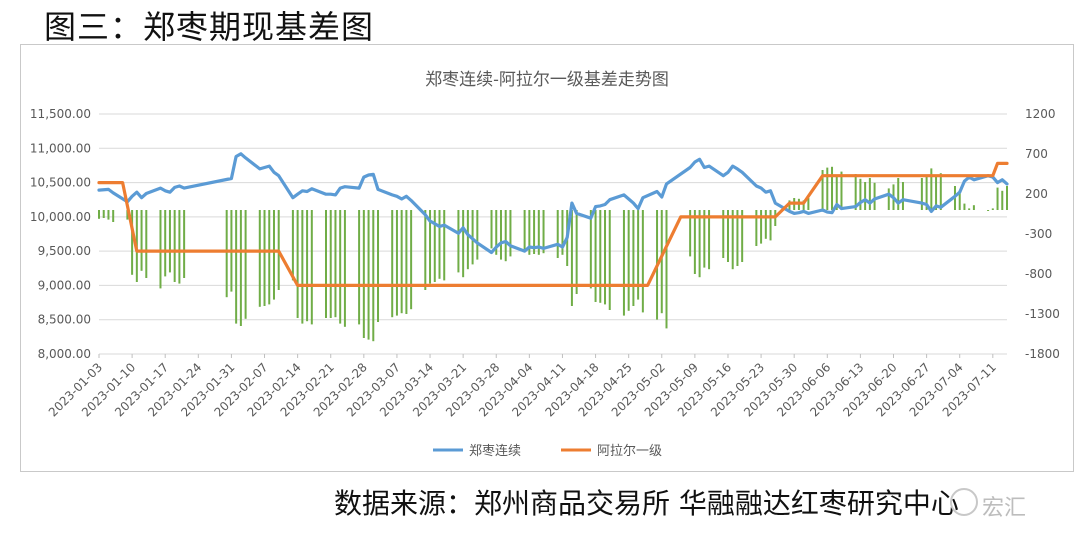 Image resolution: width=1080 pixels, height=549 pixels. I want to click on y-right-tick-label: -1300, so click(1042, 314).